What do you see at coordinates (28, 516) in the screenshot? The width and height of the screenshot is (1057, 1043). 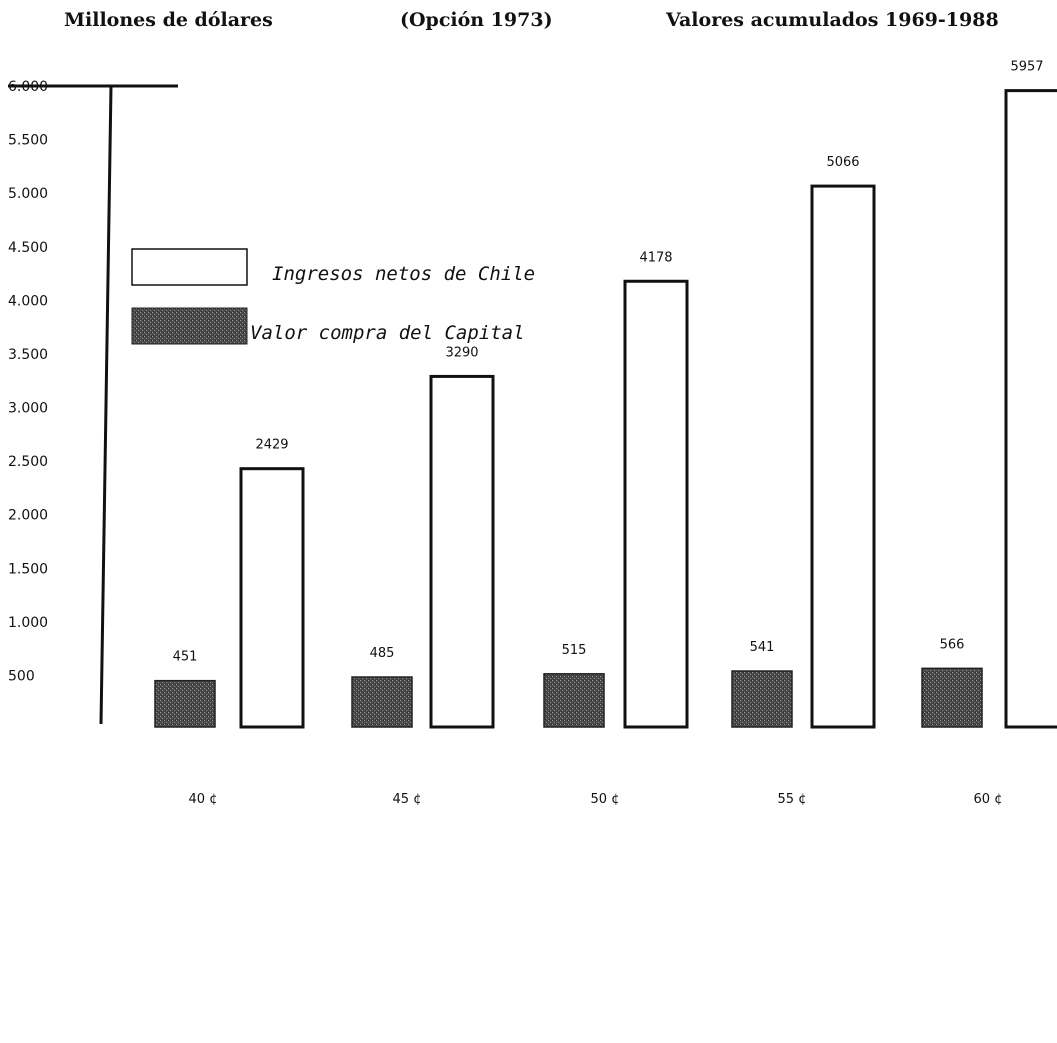 I see `y-tick-label: 2.000` at bounding box center [28, 516].